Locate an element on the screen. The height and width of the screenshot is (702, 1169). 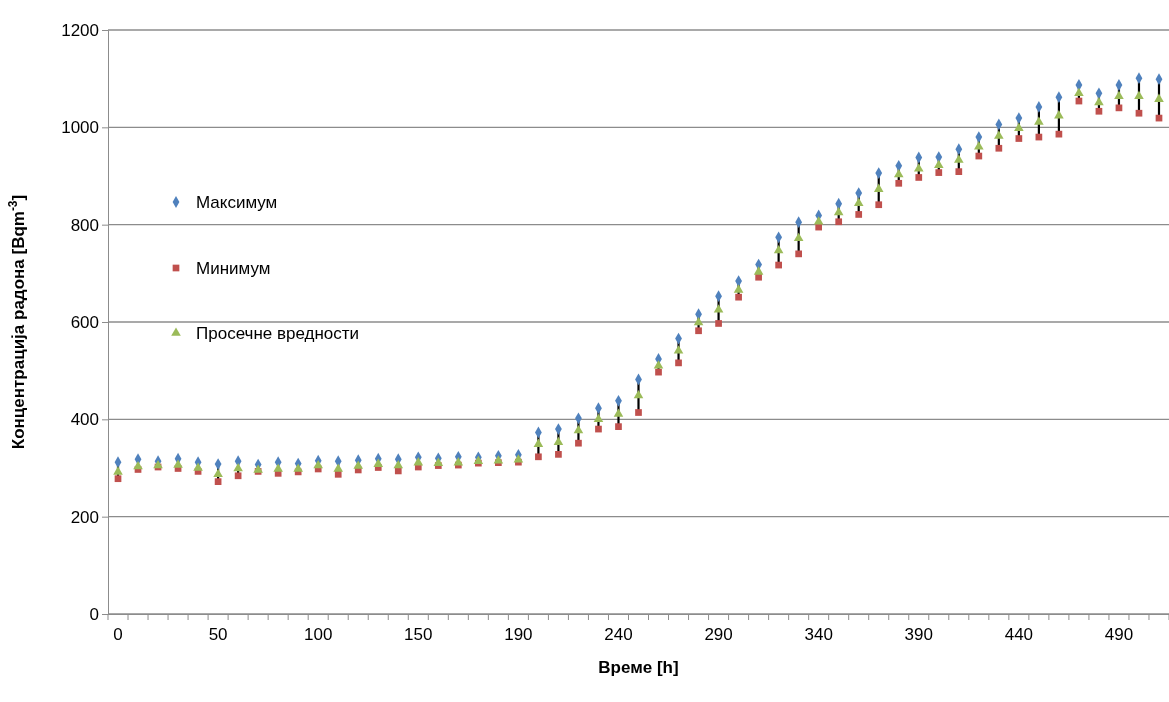
x-tick-label: 50 is located at coordinates (218, 635).